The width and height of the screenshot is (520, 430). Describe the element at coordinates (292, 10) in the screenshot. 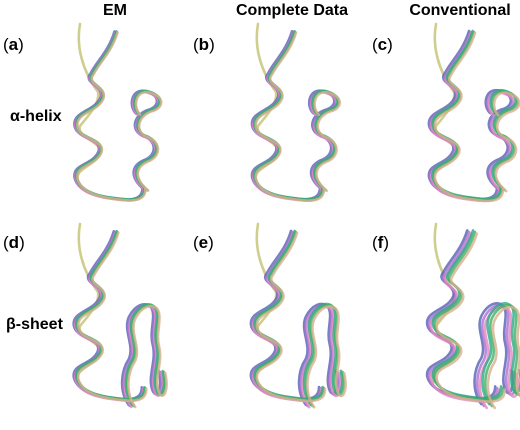

I see `column-header-complete-data: Complete Data` at that location.